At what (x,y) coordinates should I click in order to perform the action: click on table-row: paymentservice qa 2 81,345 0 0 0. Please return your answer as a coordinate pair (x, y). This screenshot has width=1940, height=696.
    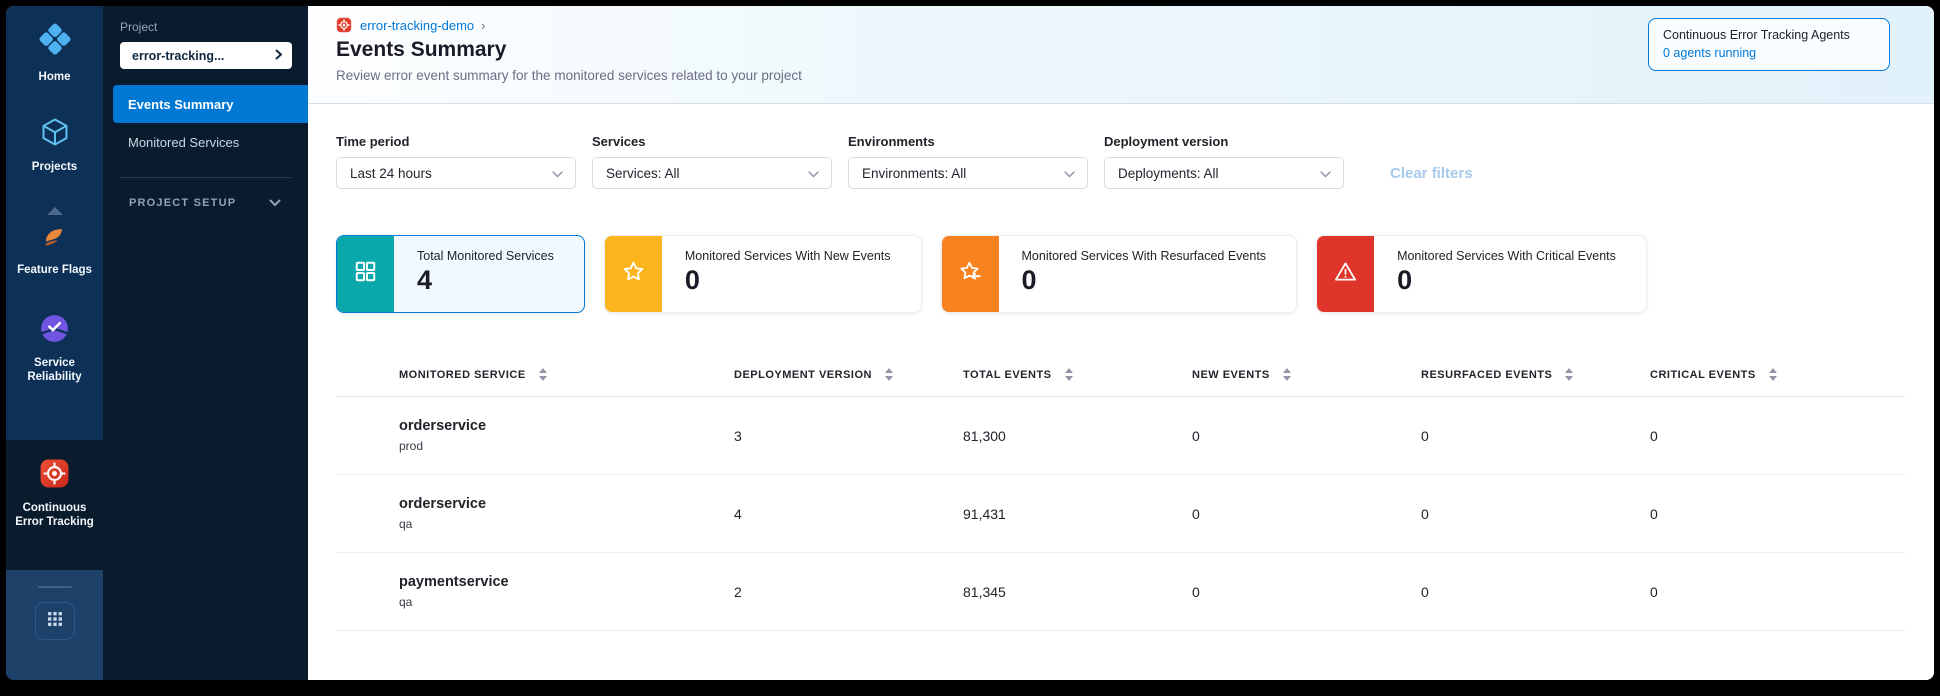
    Looking at the image, I should click on (1120, 592).